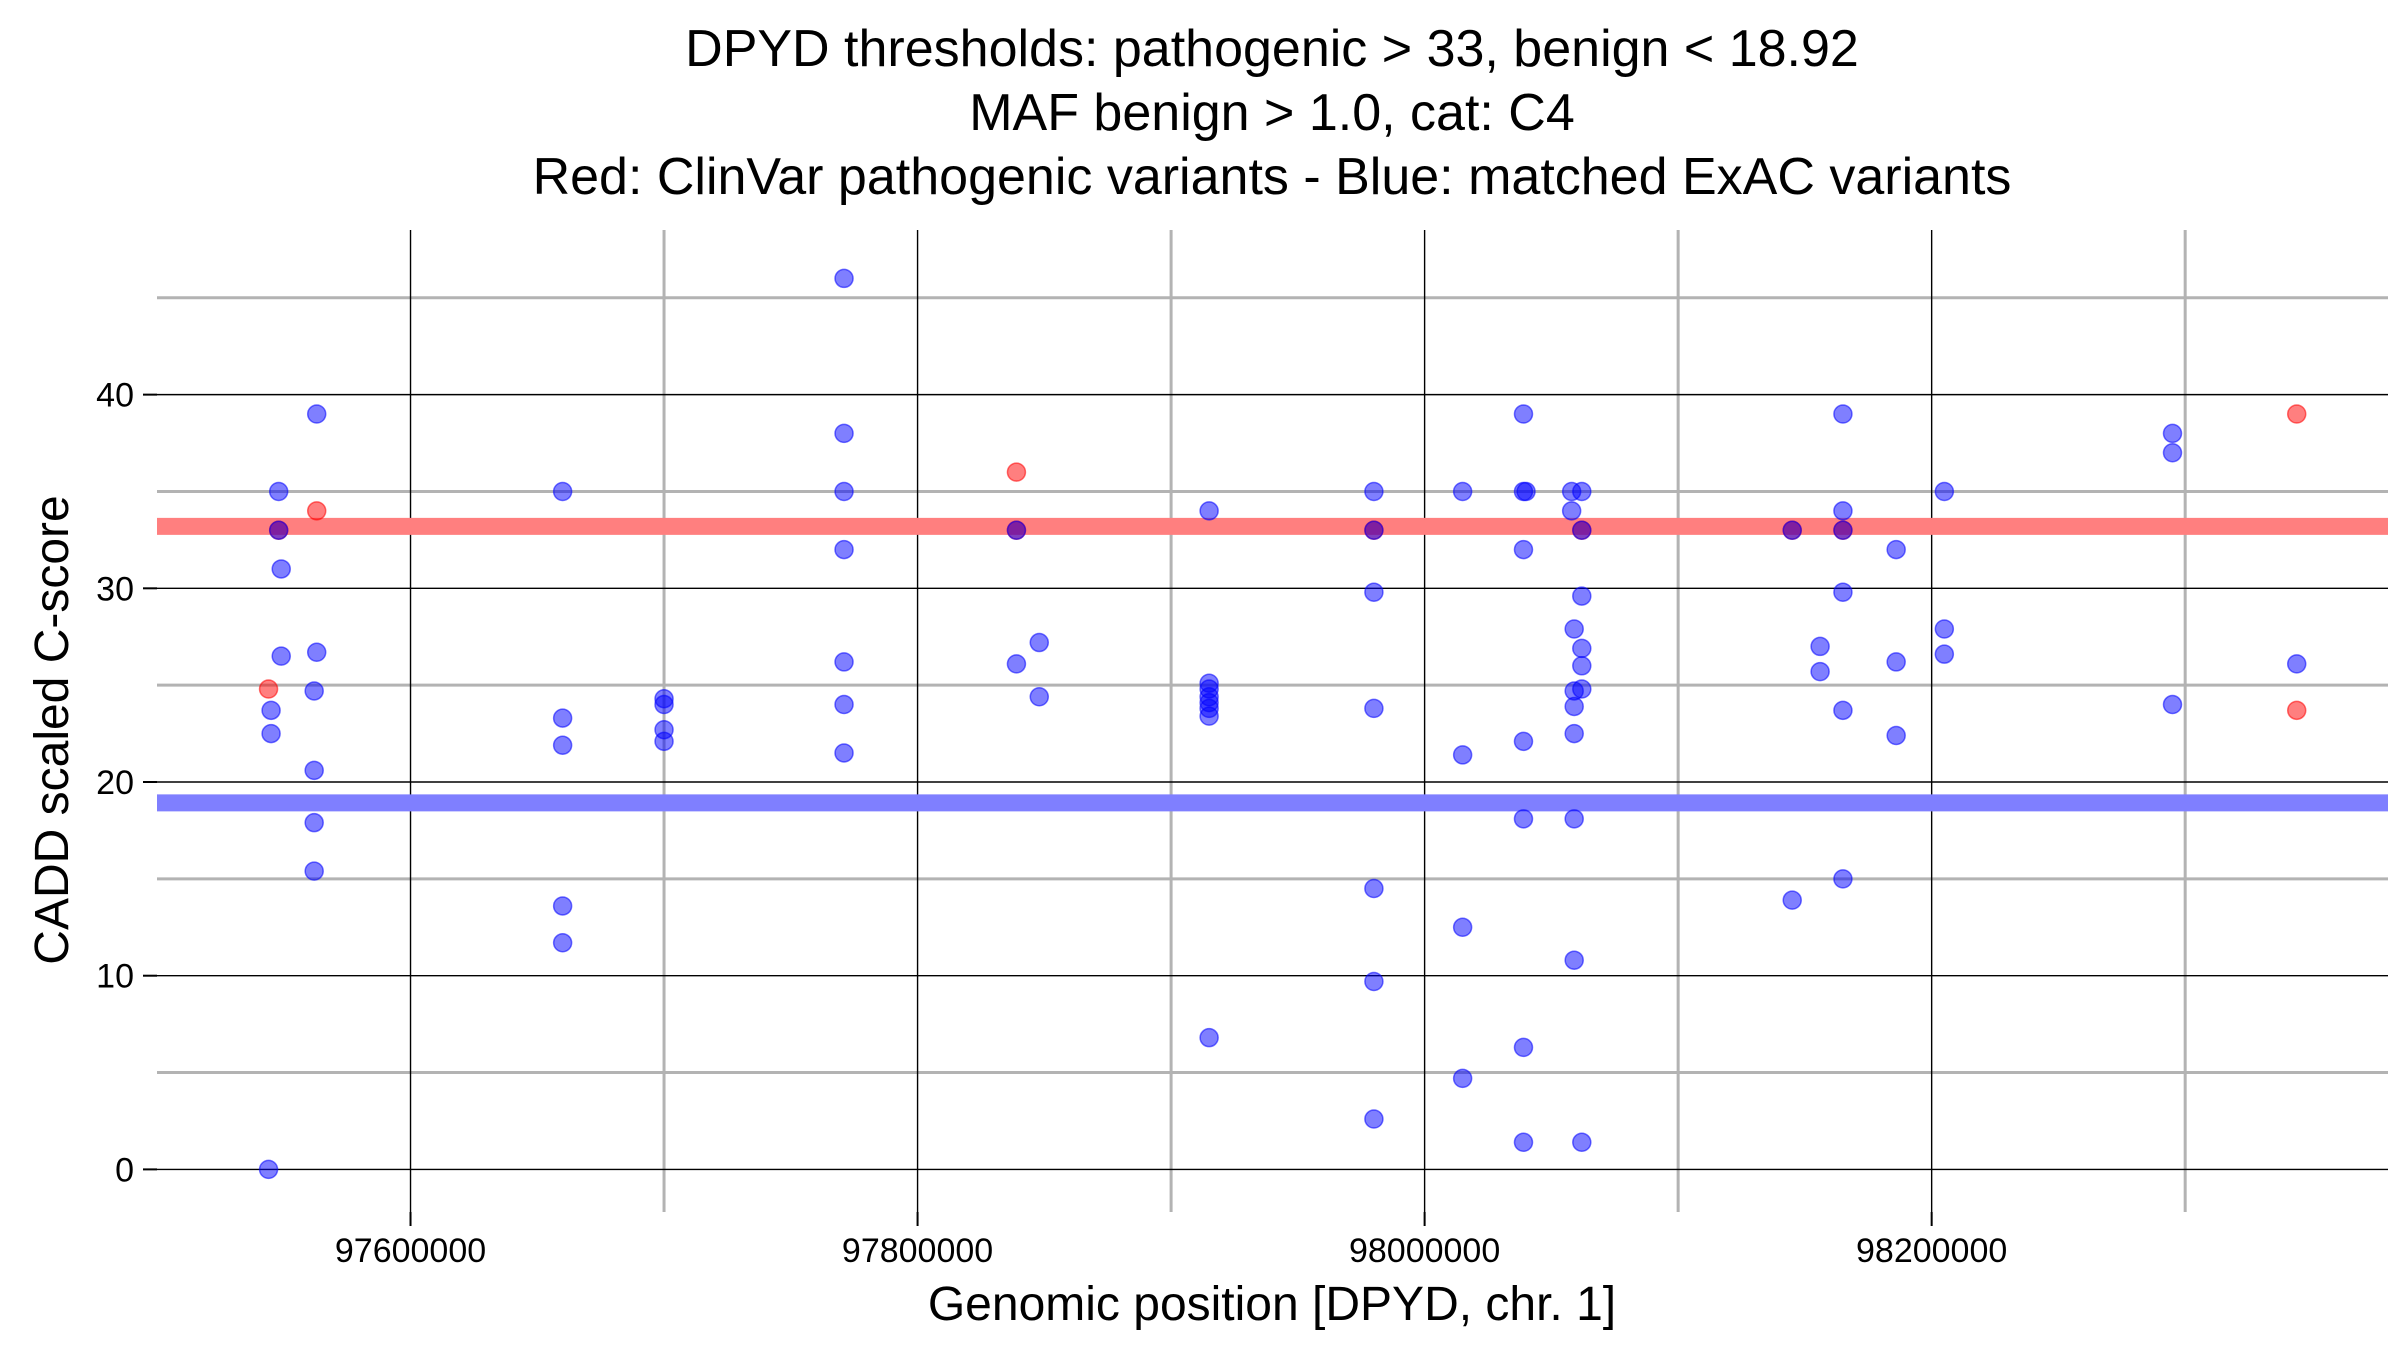 The width and height of the screenshot is (2400, 1350). I want to click on y-tick-label: 30, so click(115, 589).